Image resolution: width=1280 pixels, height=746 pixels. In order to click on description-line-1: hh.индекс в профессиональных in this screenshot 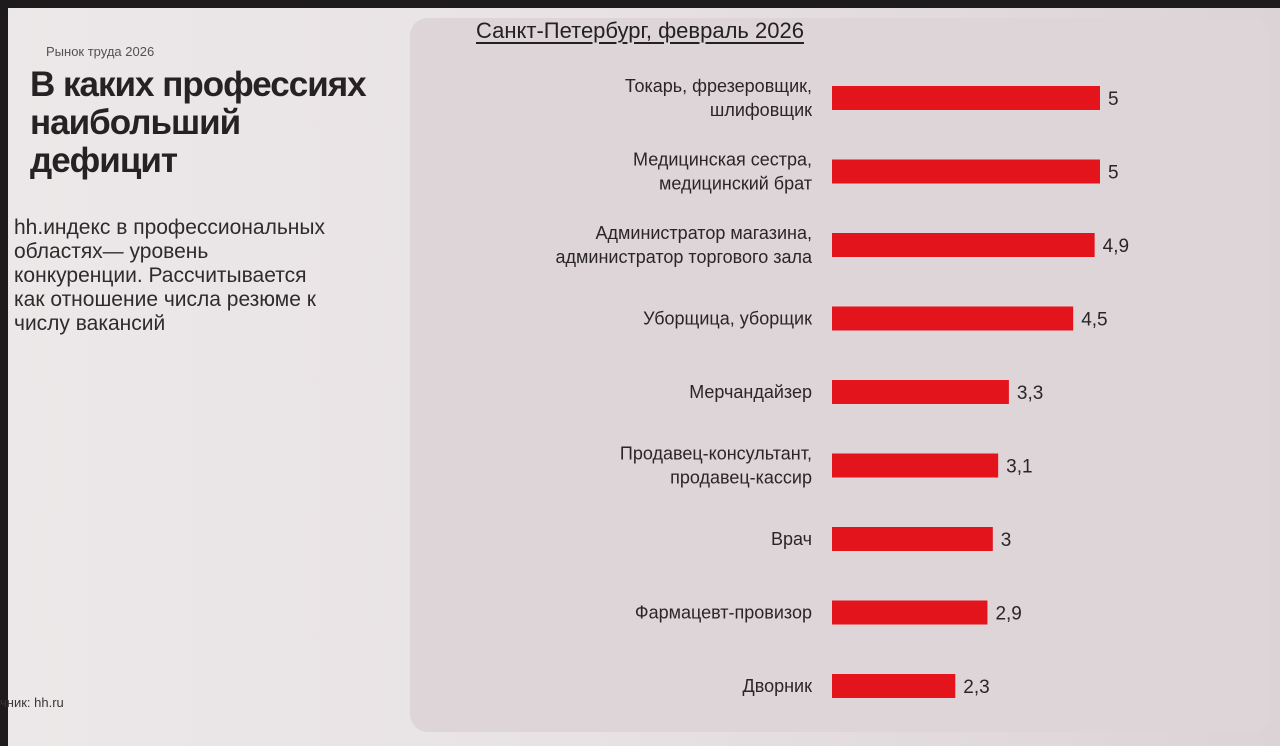, I will do `click(169, 227)`.